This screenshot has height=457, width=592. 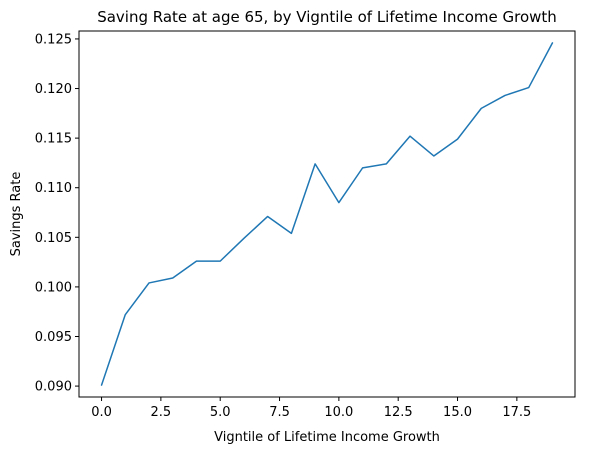 What do you see at coordinates (53, 89) in the screenshot?
I see `y-tick-label: 0.120` at bounding box center [53, 89].